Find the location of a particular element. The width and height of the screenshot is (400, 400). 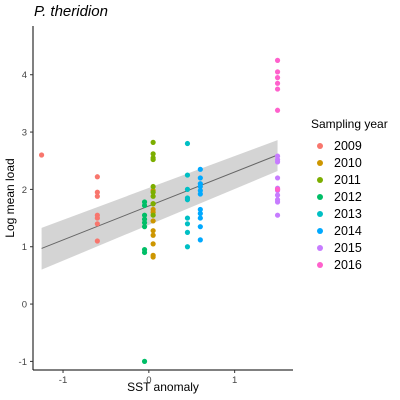

legend-label: 2009 is located at coordinates (348, 145).